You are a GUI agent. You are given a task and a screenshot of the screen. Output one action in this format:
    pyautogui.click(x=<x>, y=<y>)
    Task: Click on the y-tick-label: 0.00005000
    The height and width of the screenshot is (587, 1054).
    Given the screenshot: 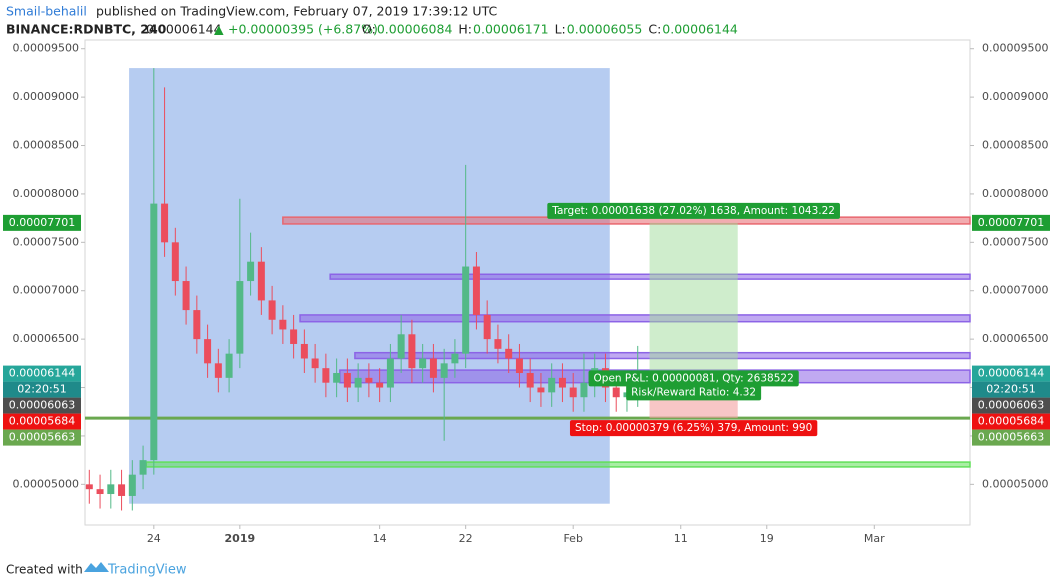 What is the action you would take?
    pyautogui.click(x=1015, y=483)
    